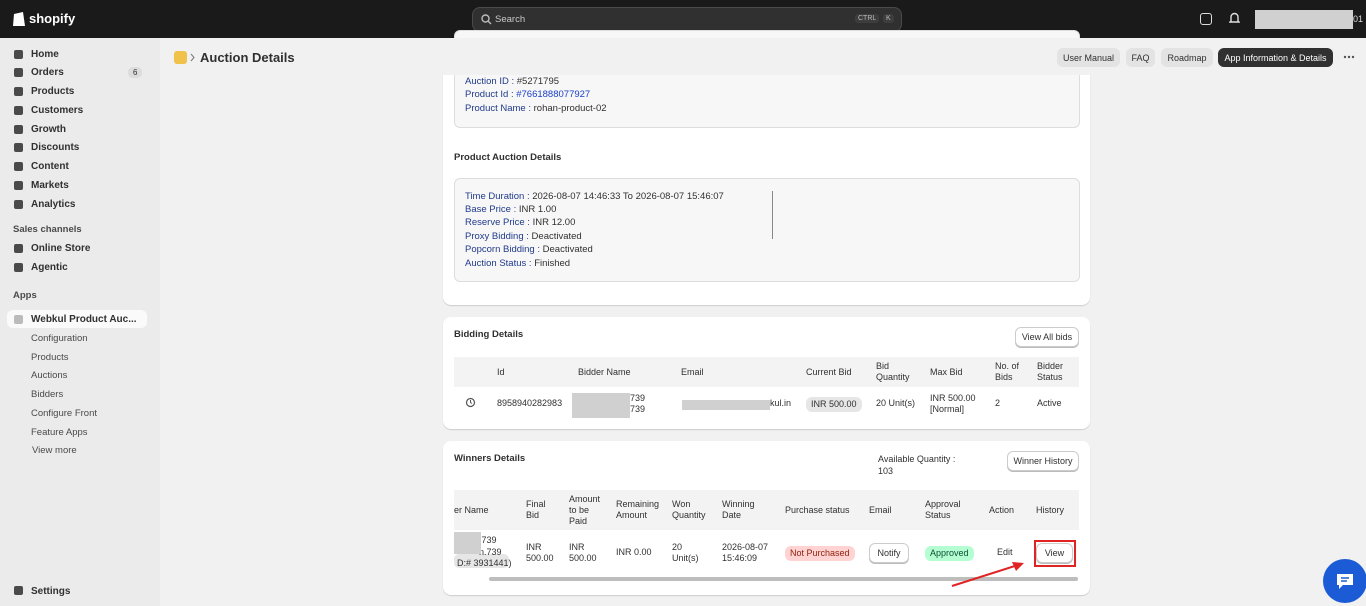 The height and width of the screenshot is (606, 1366). I want to click on detail-row: Auction Status : Finished, so click(517, 264).